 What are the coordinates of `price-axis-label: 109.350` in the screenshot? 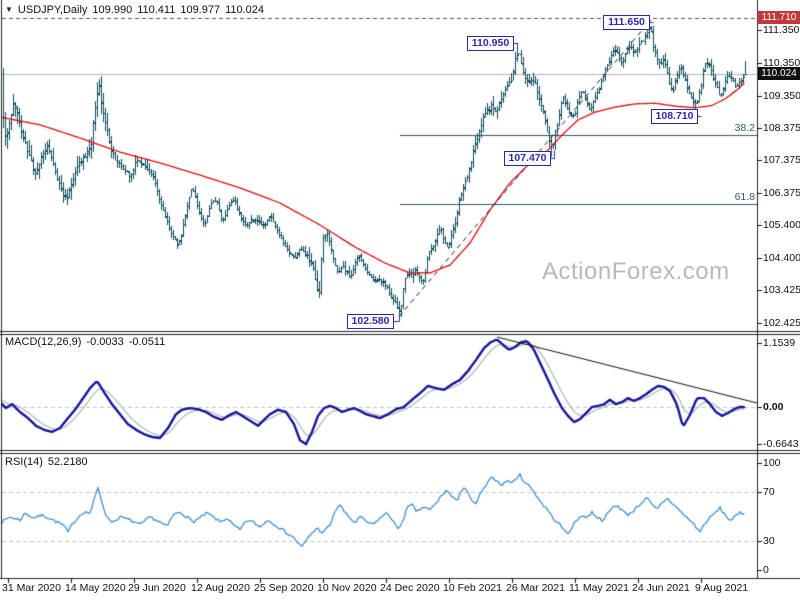 It's located at (781, 96).